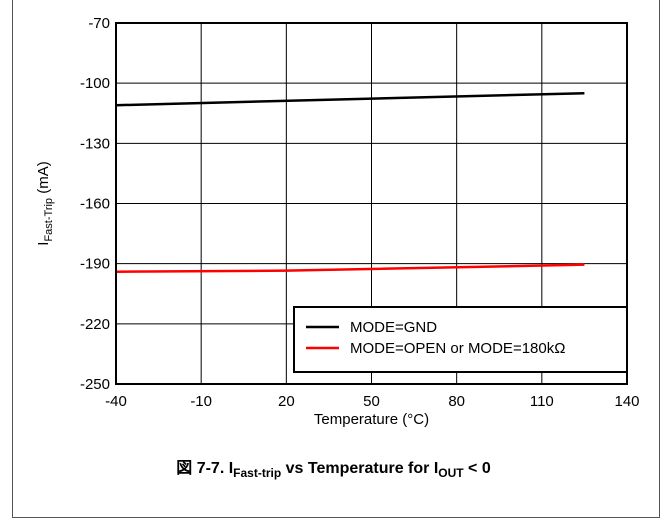 This screenshot has height=521, width=667. I want to click on y-axis-label: IFast-Trip (mA), so click(45, 203).